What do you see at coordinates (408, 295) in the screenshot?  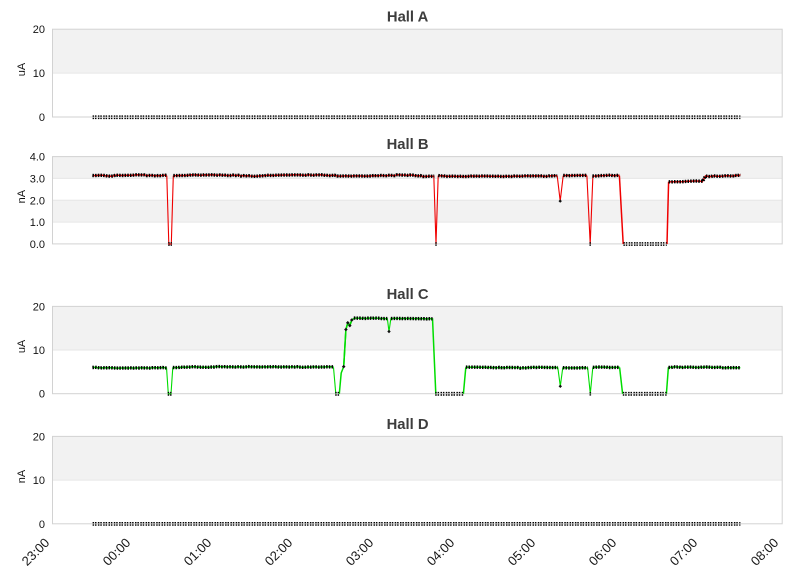 I see `svg-text: Hall C` at bounding box center [408, 295].